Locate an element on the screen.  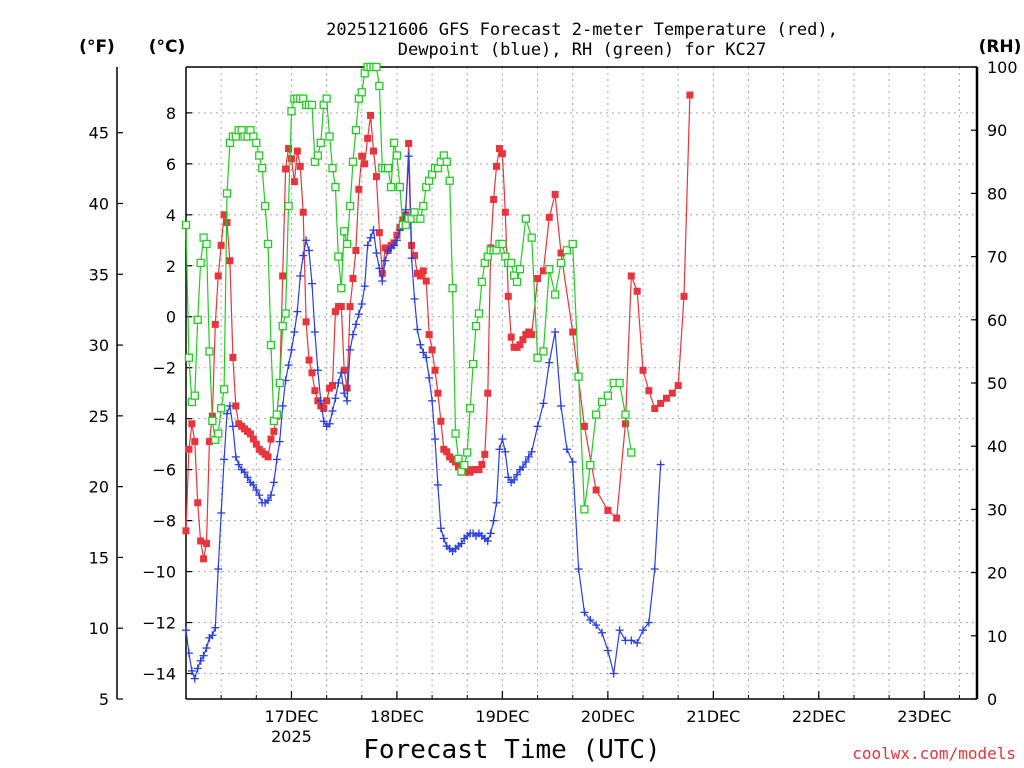
fahrenheit-unit-label: (°F) is located at coordinates (97, 47).